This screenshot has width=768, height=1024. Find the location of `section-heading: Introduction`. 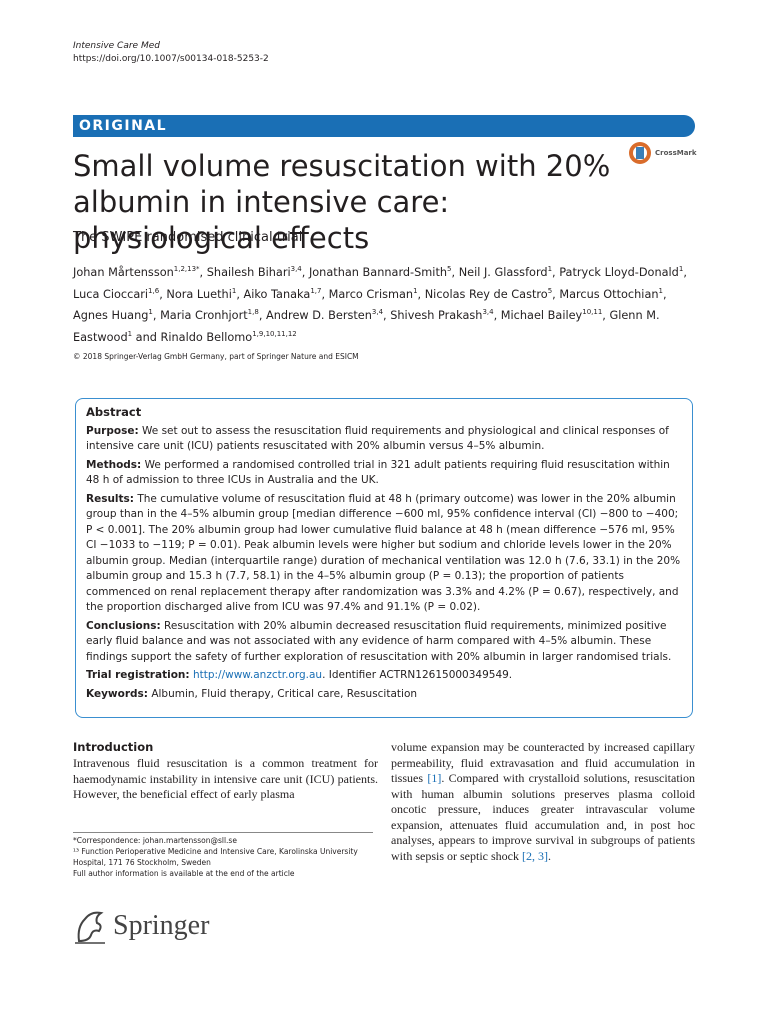

section-heading: Introduction is located at coordinates (113, 747).